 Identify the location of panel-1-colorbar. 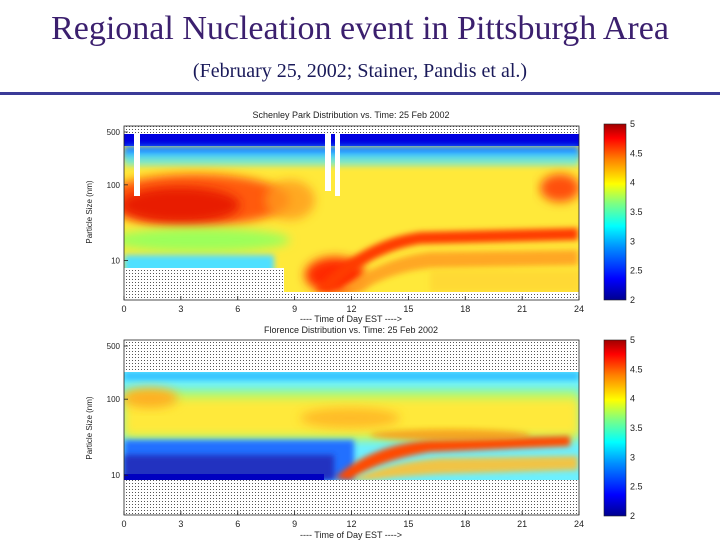
(615, 212).